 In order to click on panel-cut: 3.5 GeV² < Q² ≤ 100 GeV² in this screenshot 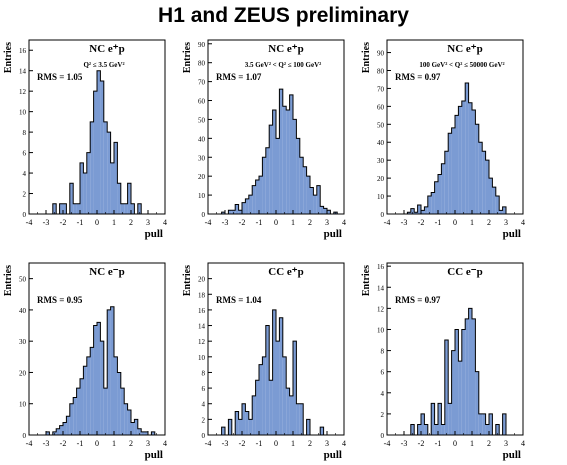, I will do `click(283, 65)`.